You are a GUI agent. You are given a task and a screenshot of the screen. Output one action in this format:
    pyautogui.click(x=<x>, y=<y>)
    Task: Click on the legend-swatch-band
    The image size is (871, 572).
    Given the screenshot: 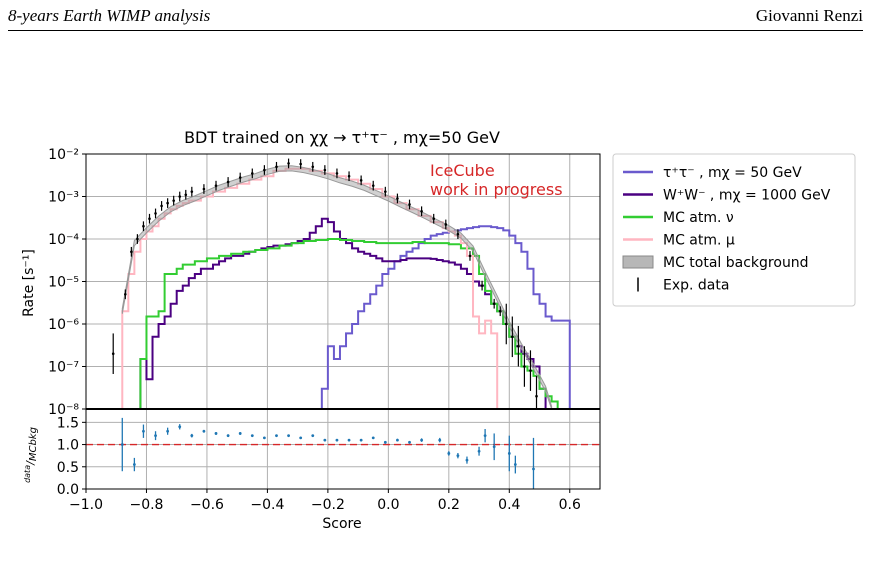 What is the action you would take?
    pyautogui.click(x=638, y=262)
    